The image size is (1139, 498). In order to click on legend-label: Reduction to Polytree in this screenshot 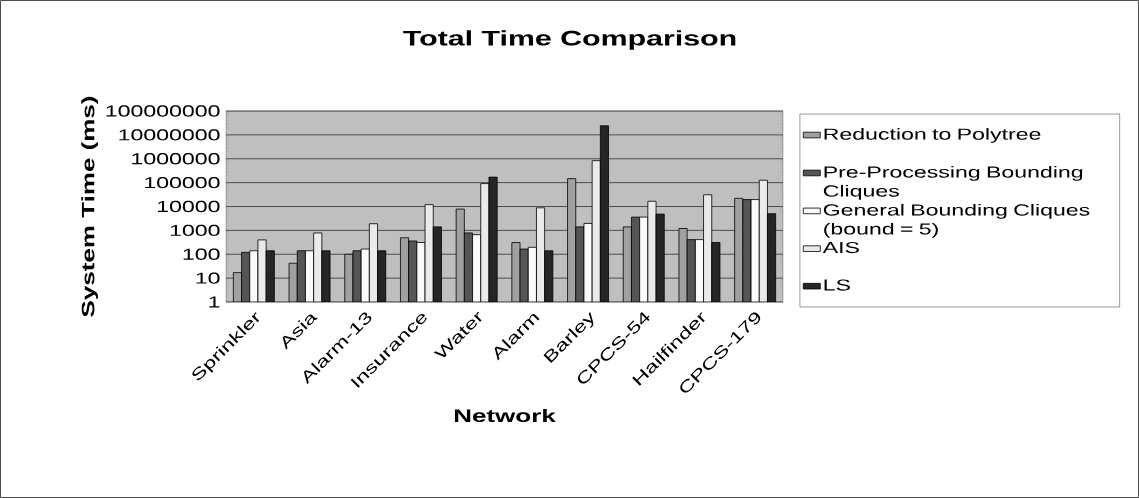, I will do `click(932, 135)`.